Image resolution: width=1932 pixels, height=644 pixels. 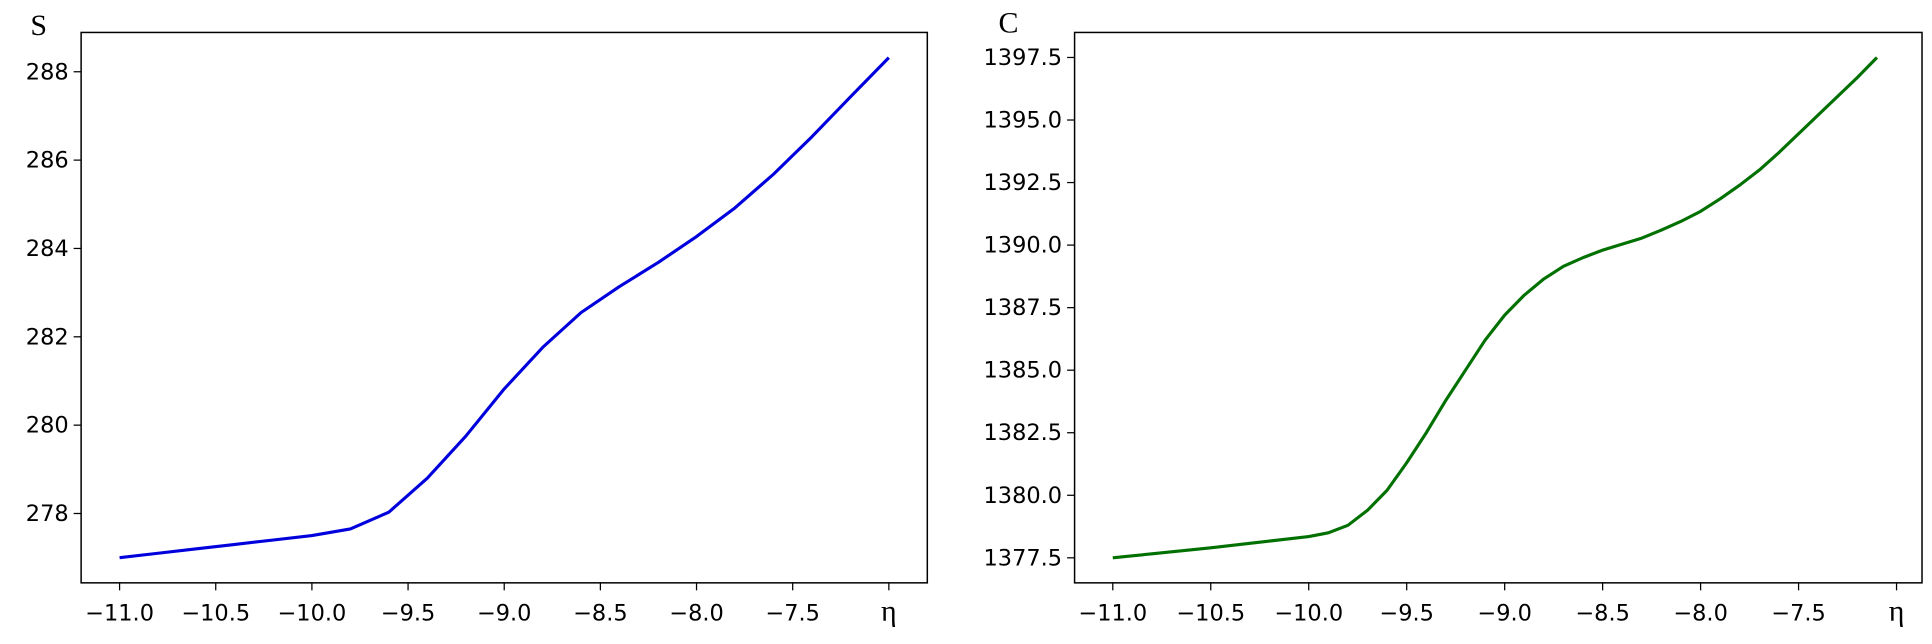 I want to click on y-tick-label: 282, so click(x=47, y=337).